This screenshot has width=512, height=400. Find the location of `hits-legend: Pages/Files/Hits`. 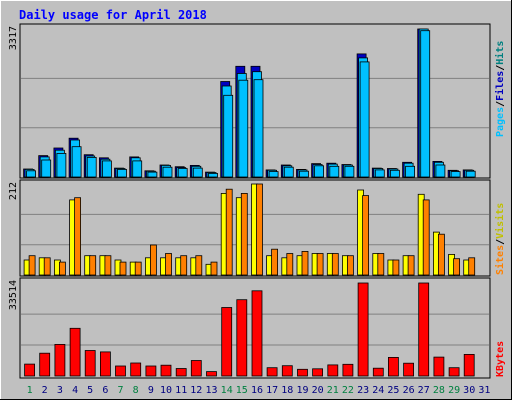

hits-legend: Pages/Files/Hits is located at coordinates (500, 89).